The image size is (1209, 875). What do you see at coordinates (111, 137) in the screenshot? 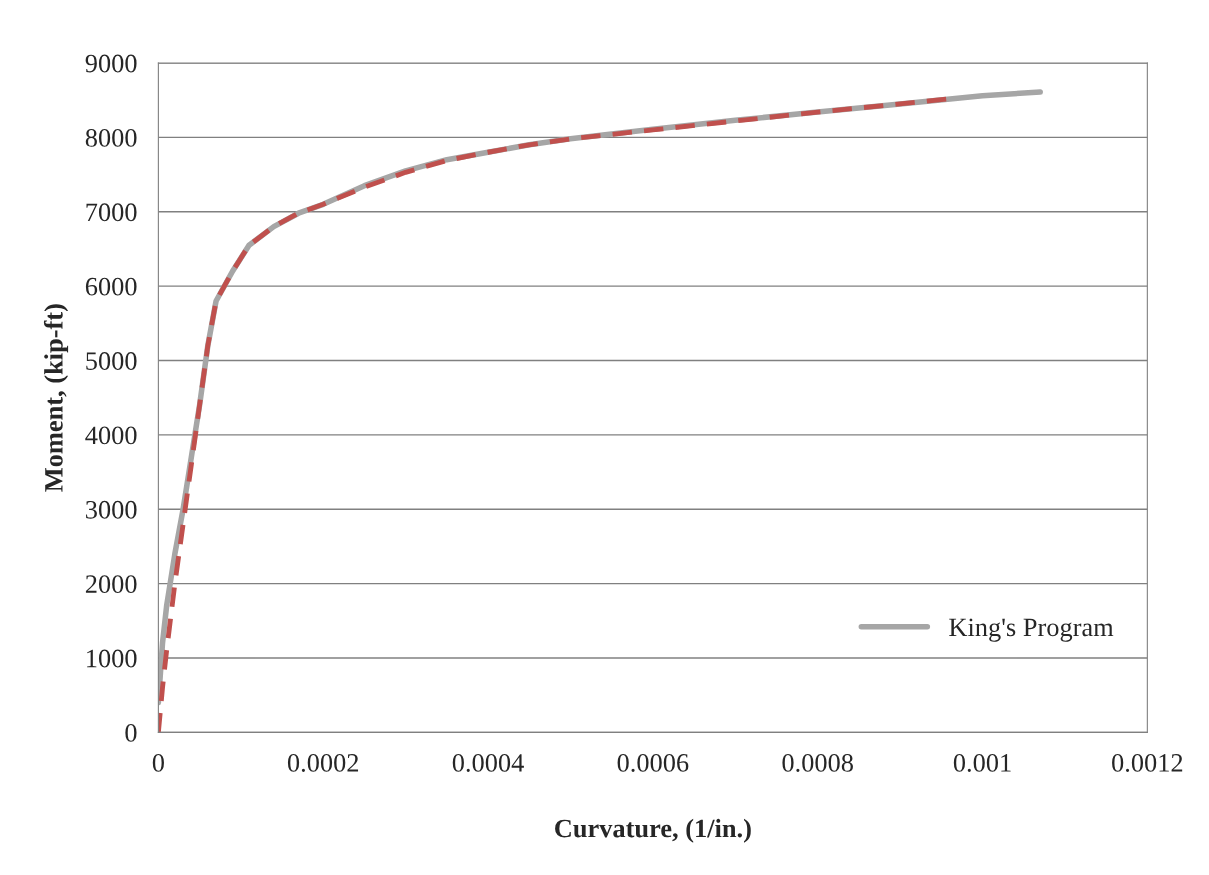
I see `y-tick-label: 8000` at bounding box center [111, 137].